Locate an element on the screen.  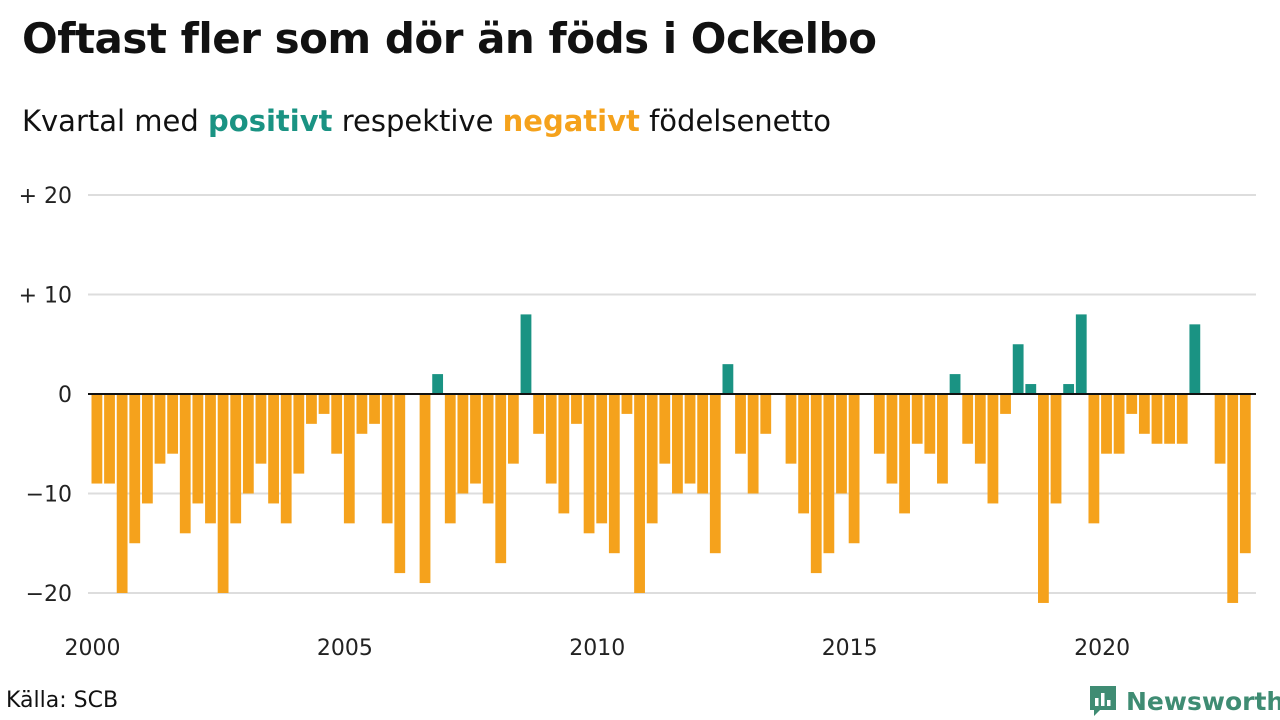
x-tick-label: 2000 is located at coordinates (93, 648).